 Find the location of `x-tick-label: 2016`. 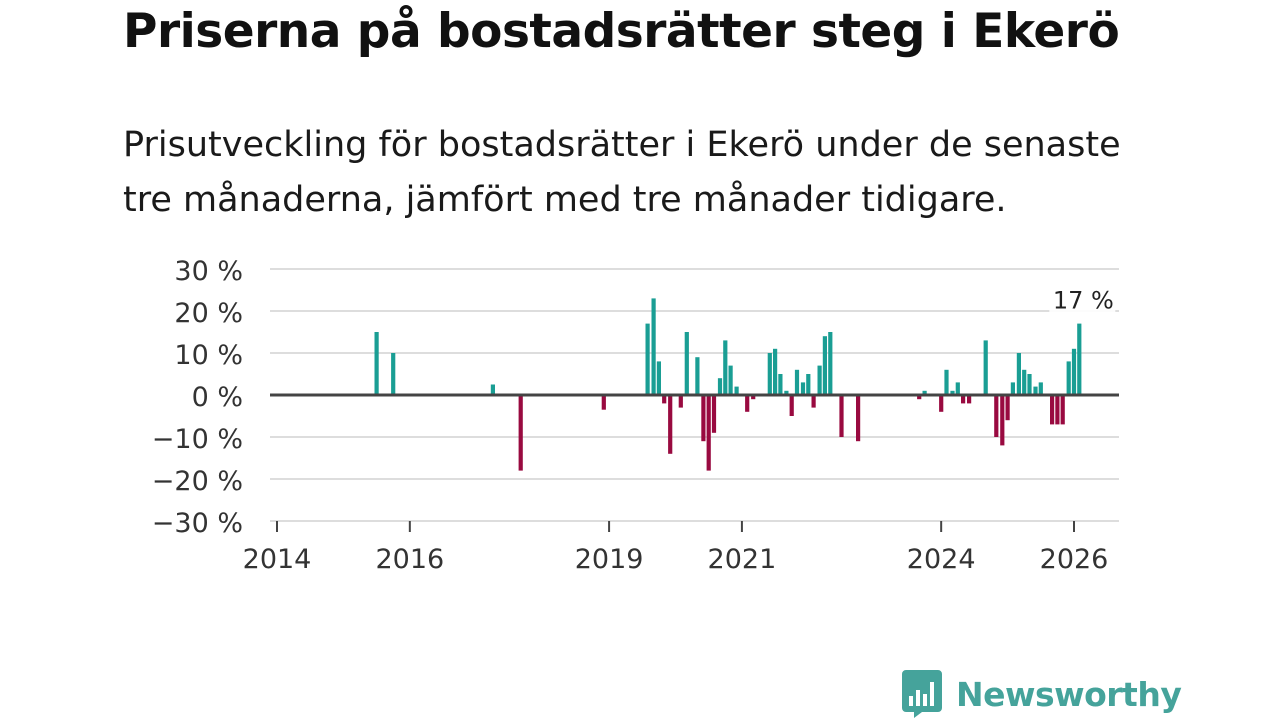

x-tick-label: 2016 is located at coordinates (409, 559).